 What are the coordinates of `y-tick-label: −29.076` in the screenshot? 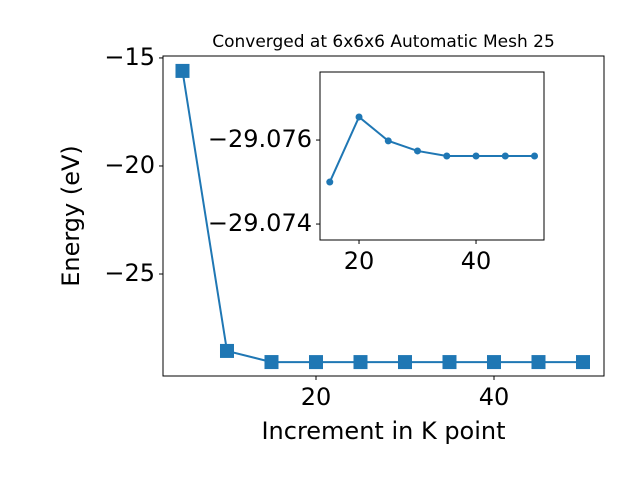 It's located at (260, 139).